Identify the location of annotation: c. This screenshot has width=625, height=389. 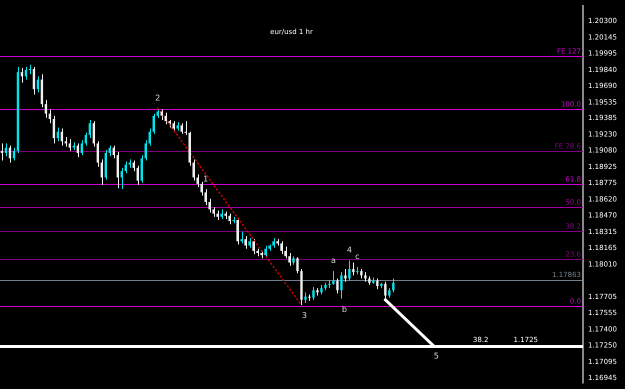
(357, 256).